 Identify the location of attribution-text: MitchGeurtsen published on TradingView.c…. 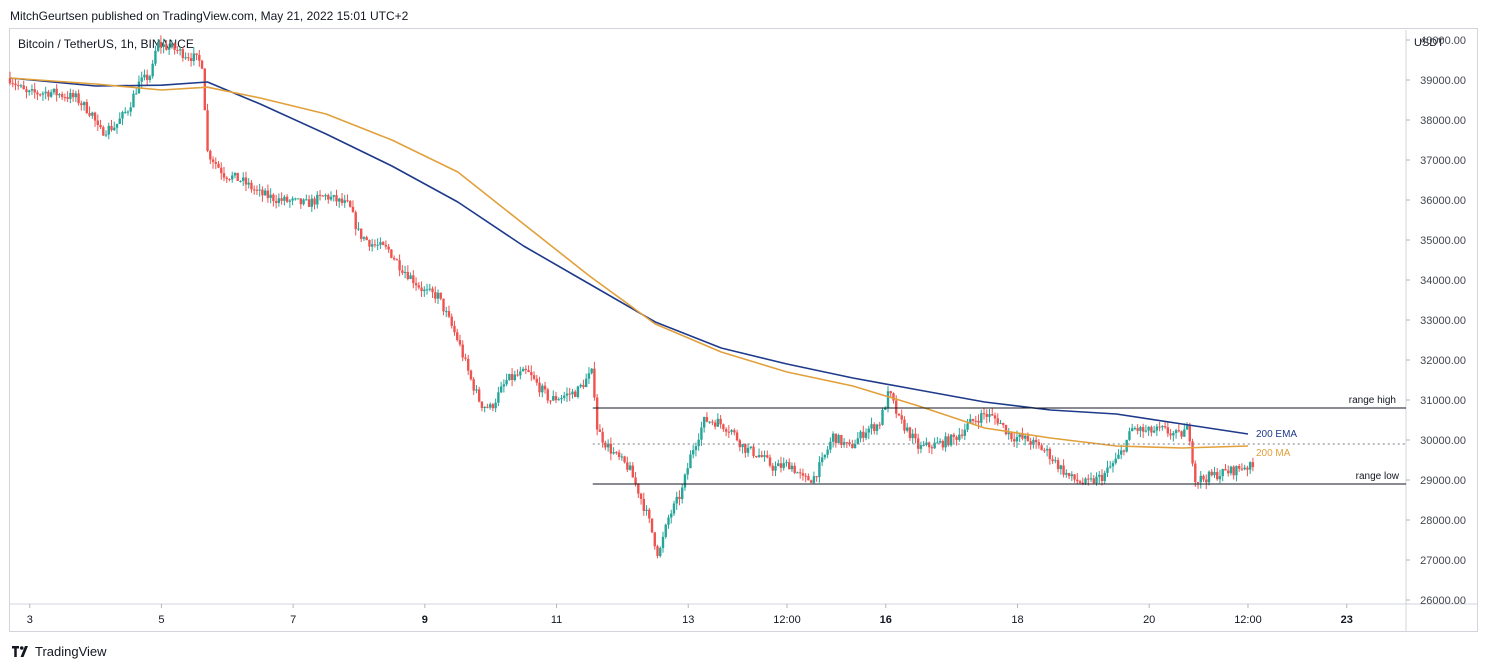
(209, 16).